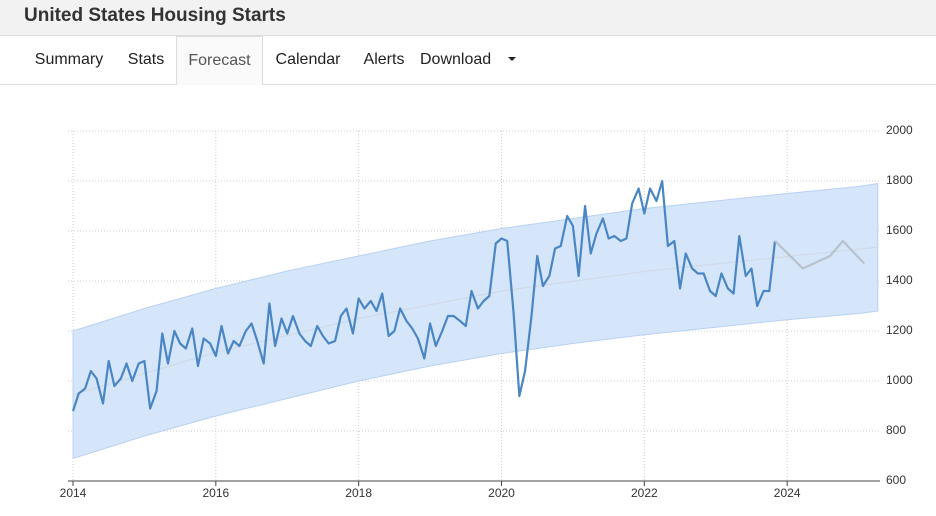  What do you see at coordinates (899, 380) in the screenshot?
I see `y-tick-label: 1000` at bounding box center [899, 380].